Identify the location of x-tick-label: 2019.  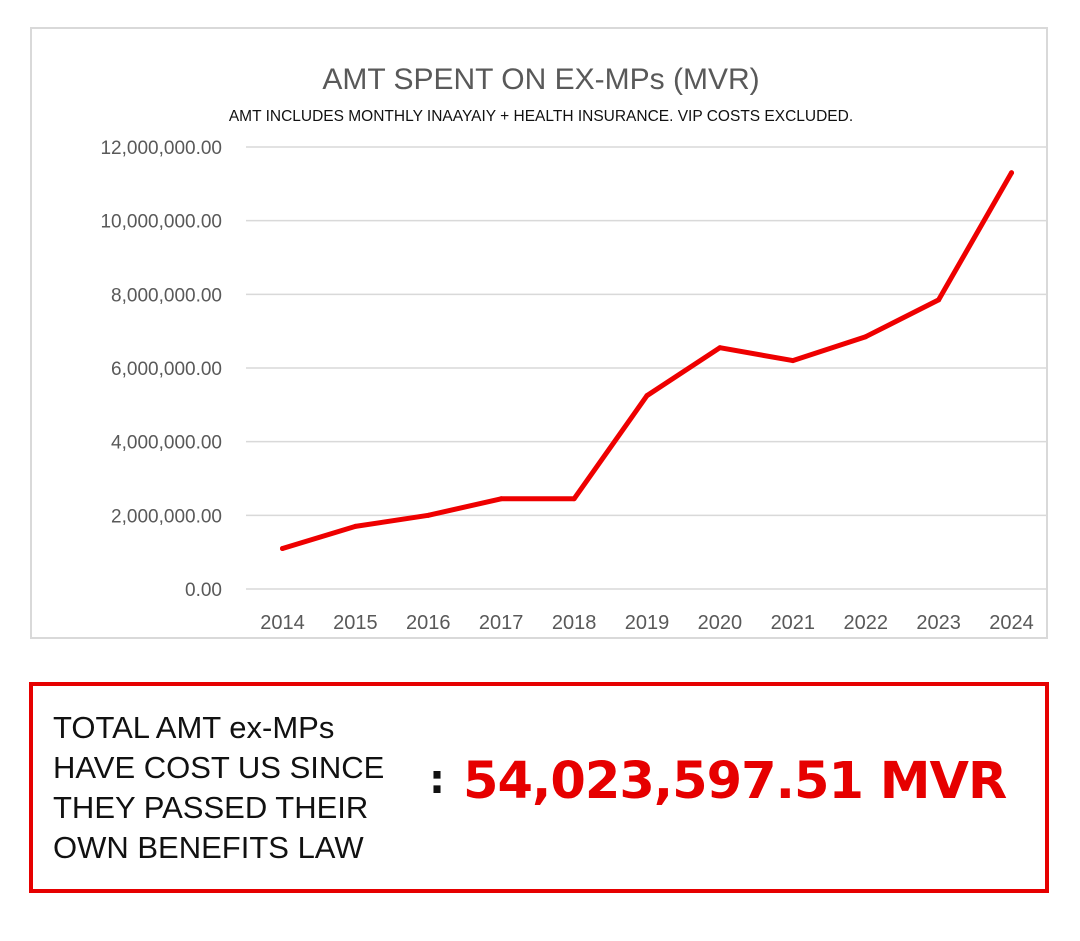
(647, 623).